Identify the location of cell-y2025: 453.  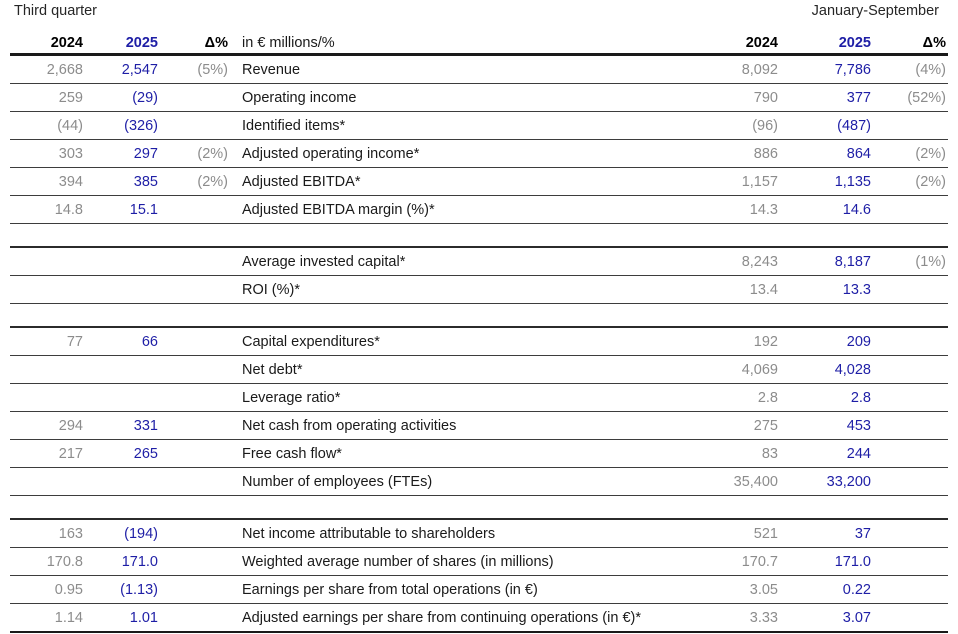
(858, 425).